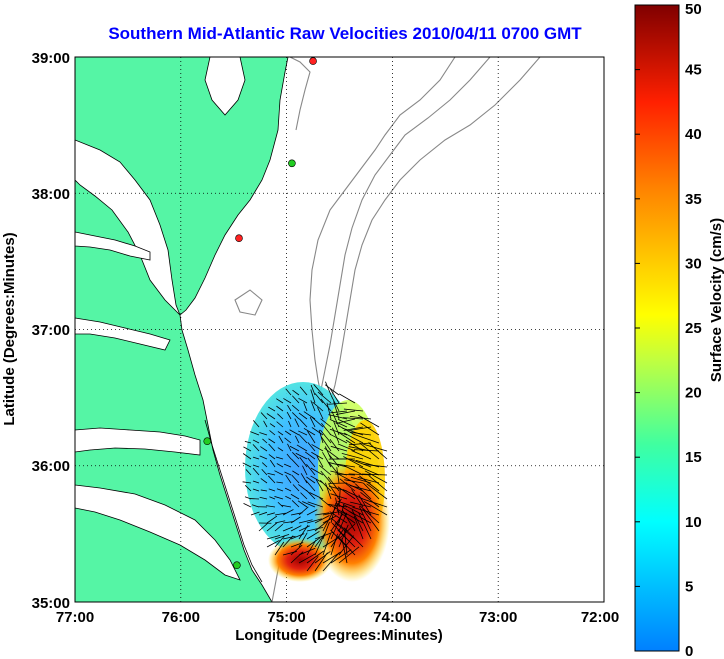  Describe the element at coordinates (181, 617) in the screenshot. I see `x-tick-label: 76:00` at that location.